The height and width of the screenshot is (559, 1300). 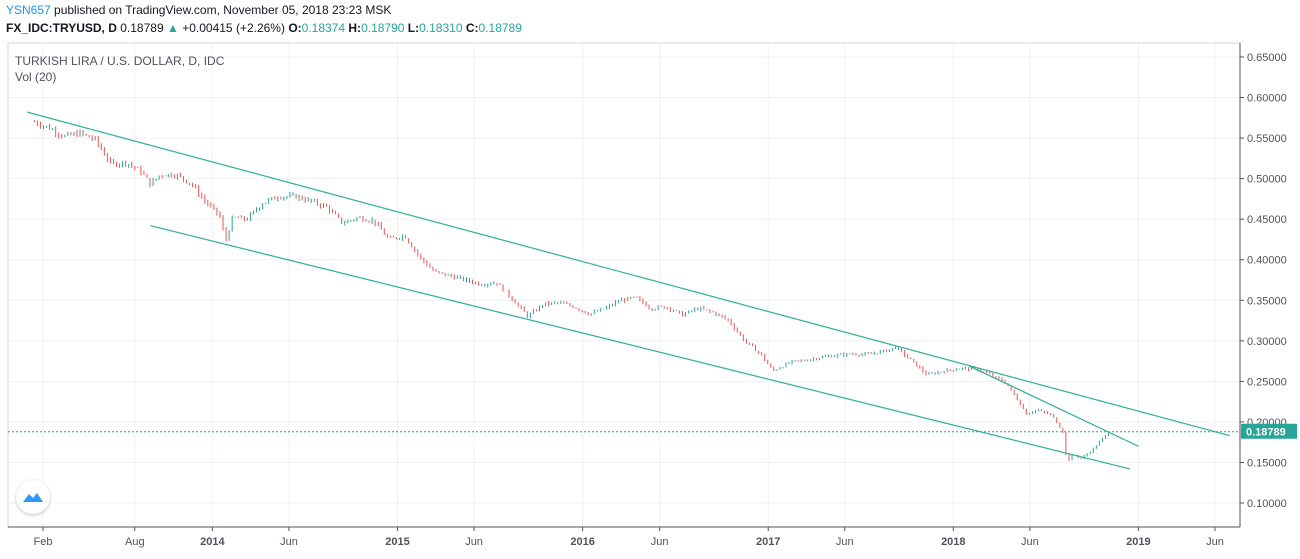 I want to click on tradingview-logo-button, so click(x=33, y=497).